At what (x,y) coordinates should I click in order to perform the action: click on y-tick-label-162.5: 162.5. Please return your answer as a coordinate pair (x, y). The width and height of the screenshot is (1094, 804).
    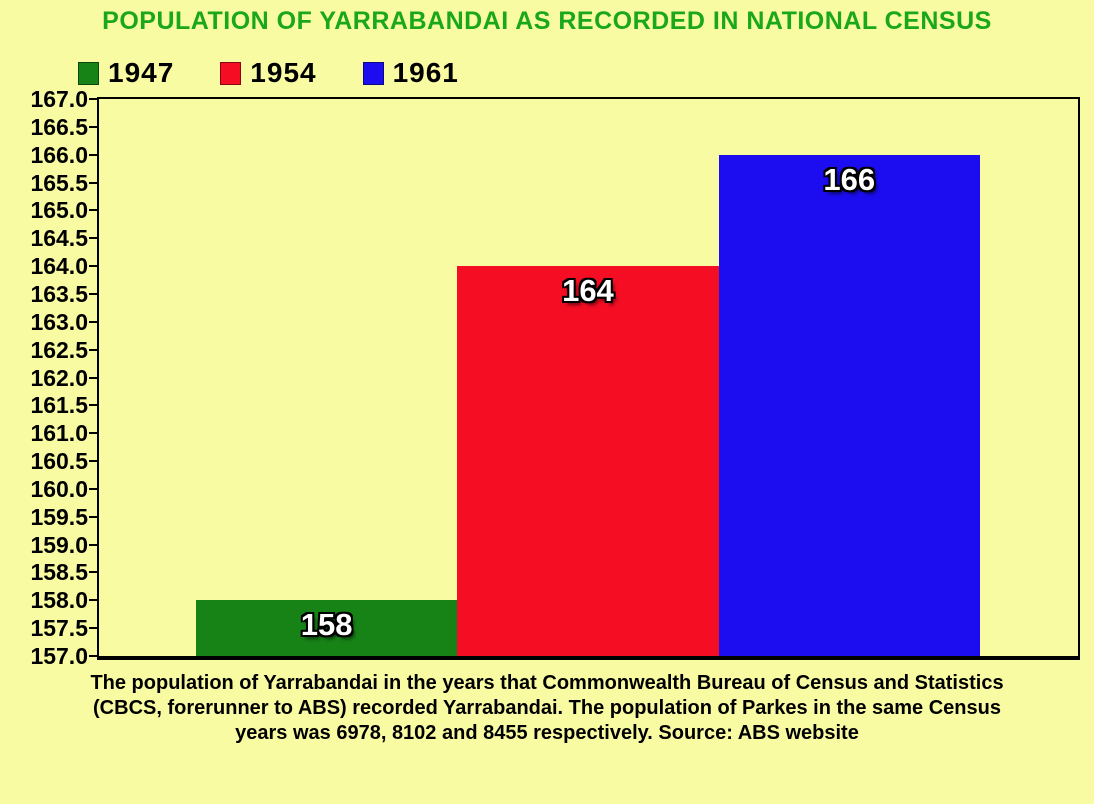
    Looking at the image, I should click on (59, 349).